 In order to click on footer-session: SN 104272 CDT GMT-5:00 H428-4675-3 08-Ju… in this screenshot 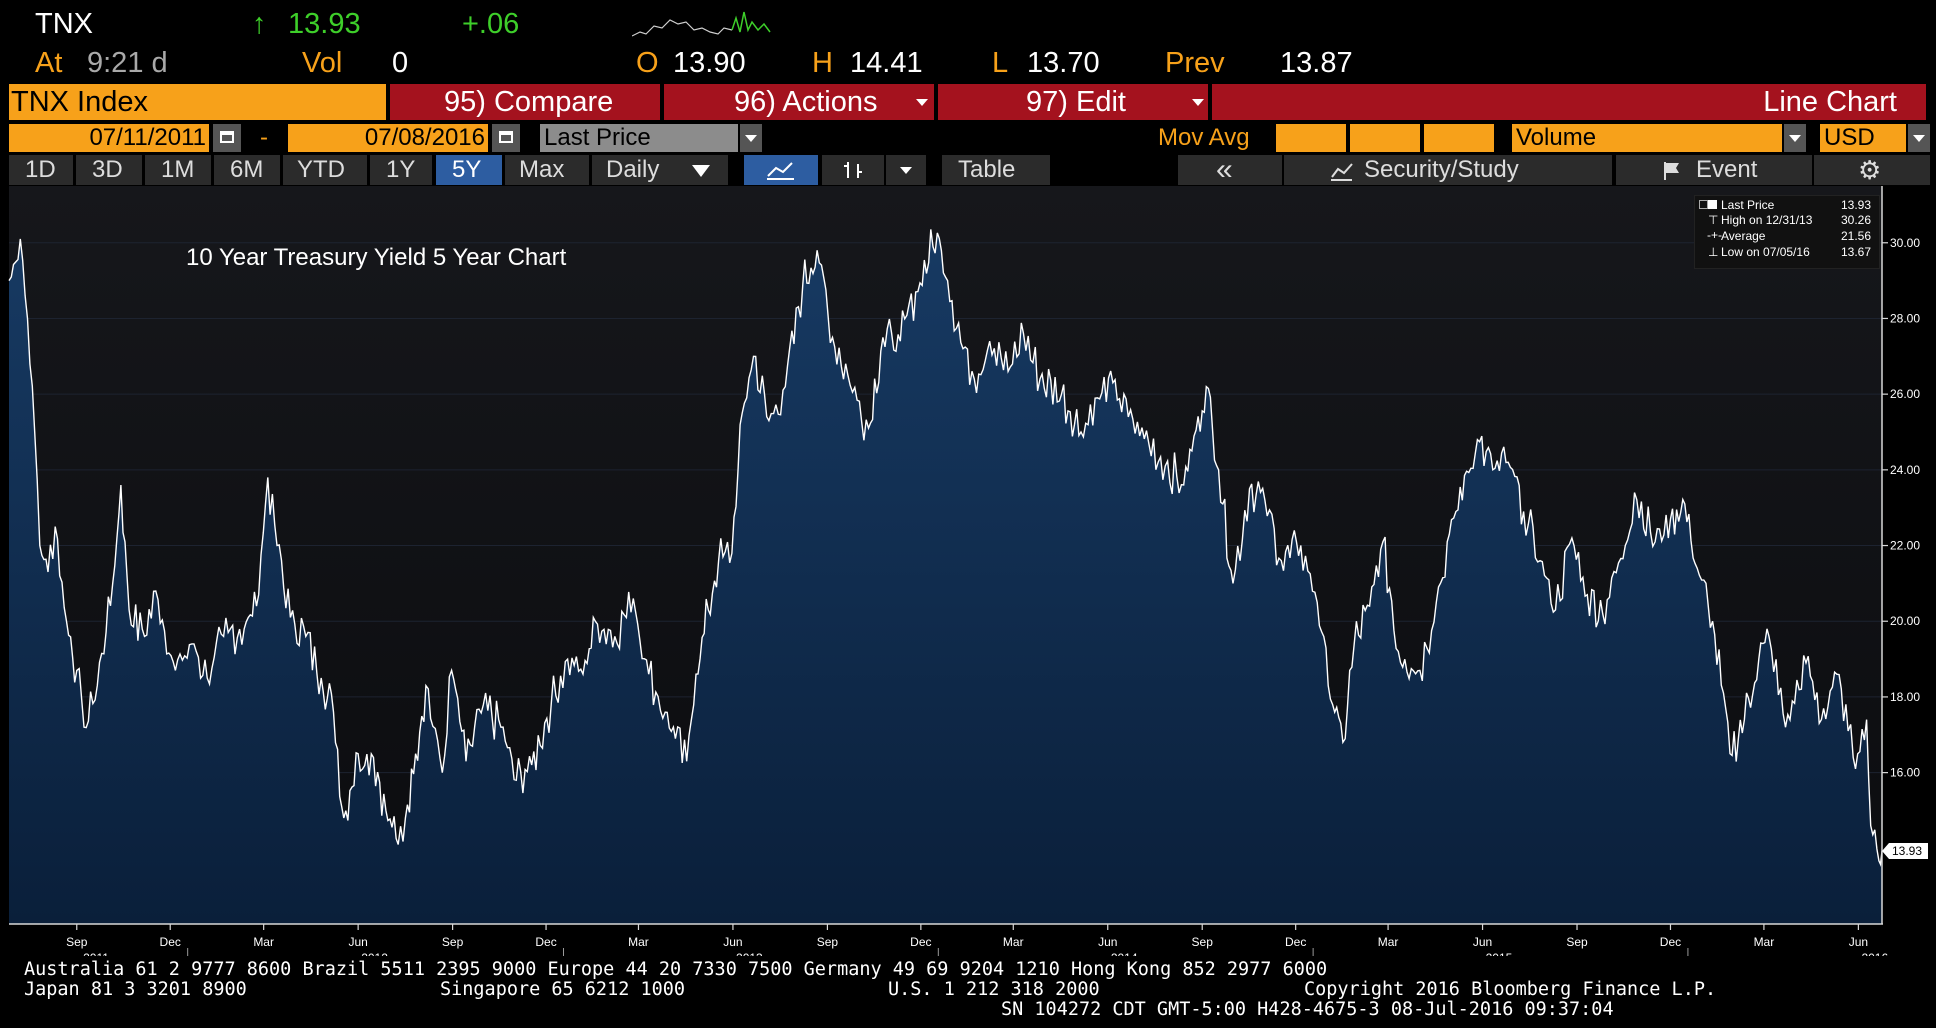, I will do `click(1307, 1009)`.